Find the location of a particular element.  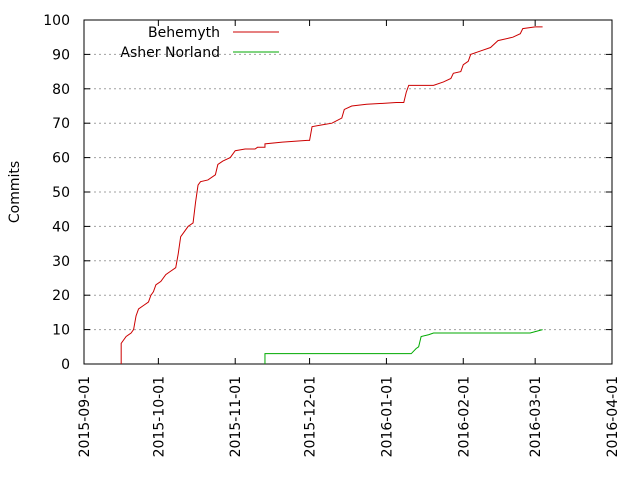

y-tick-label: 20 is located at coordinates (61, 296).